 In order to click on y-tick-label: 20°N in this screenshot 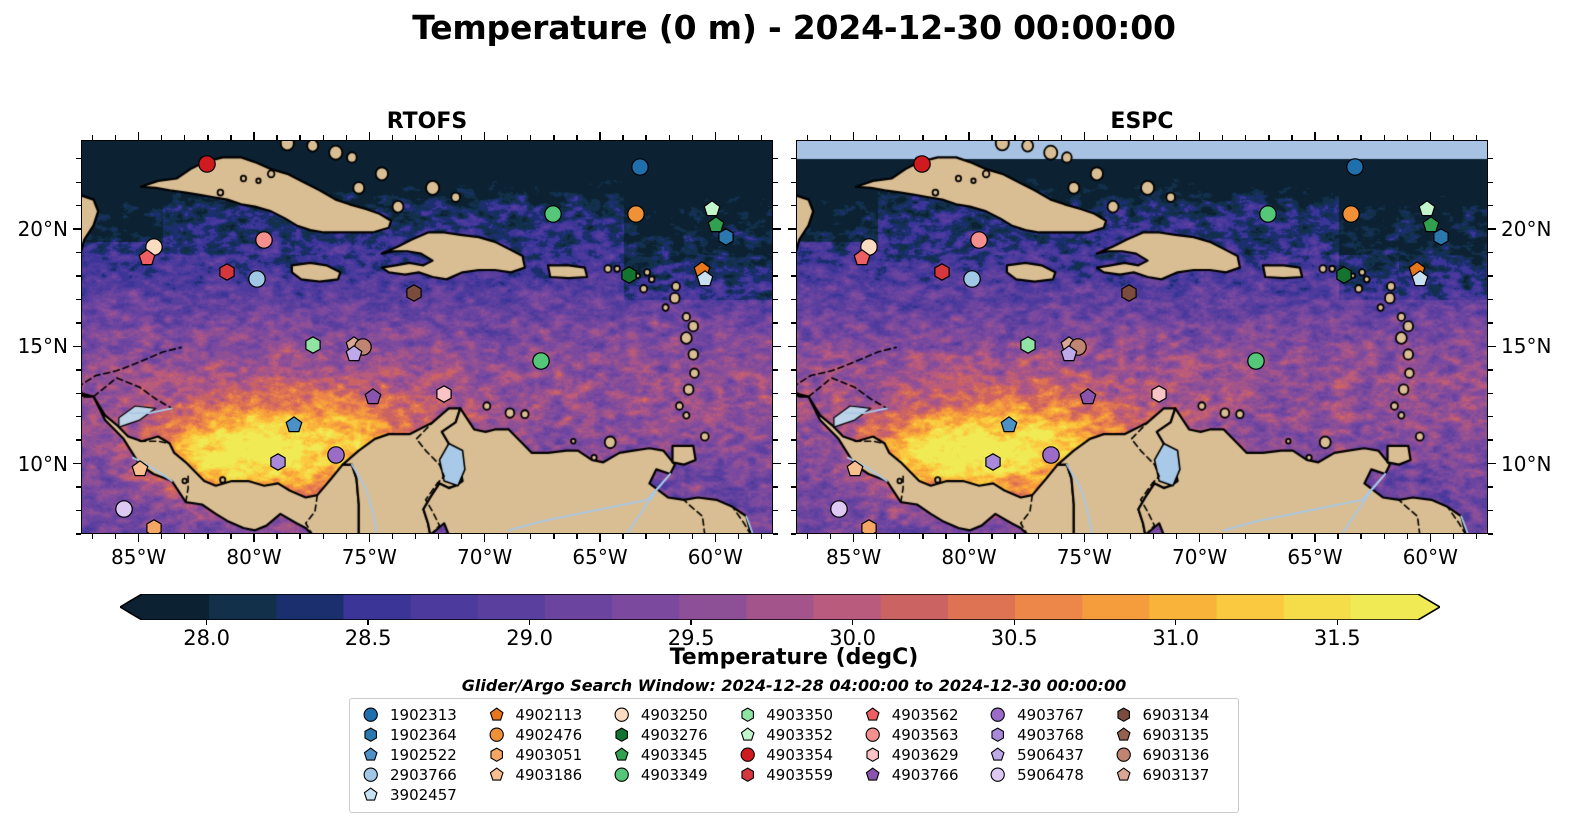, I will do `click(1526, 229)`.